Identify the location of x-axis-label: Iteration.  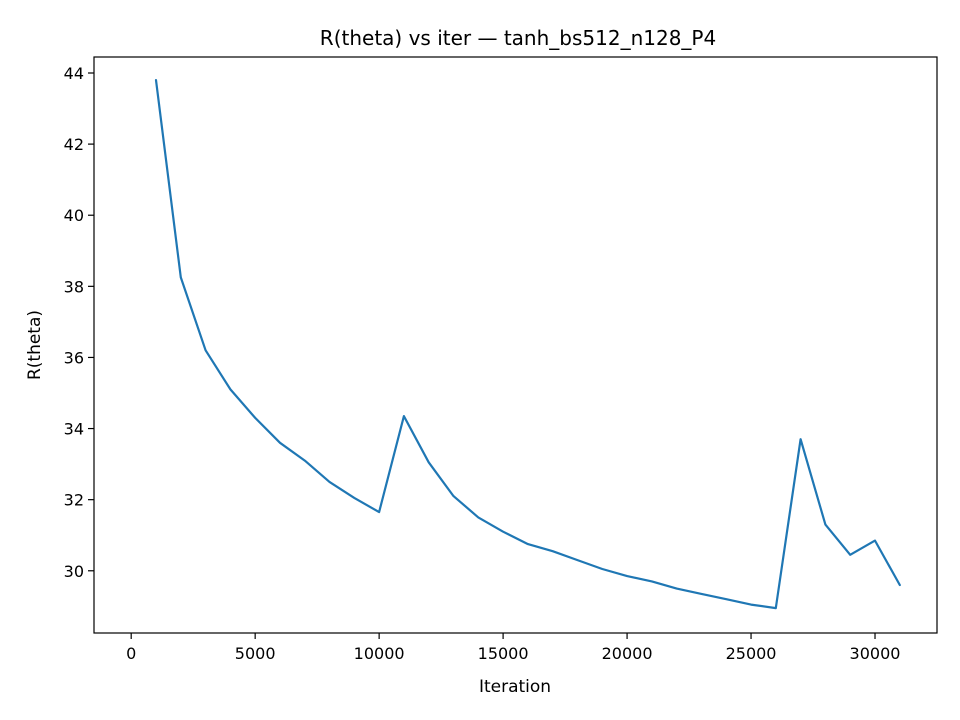
(515, 687).